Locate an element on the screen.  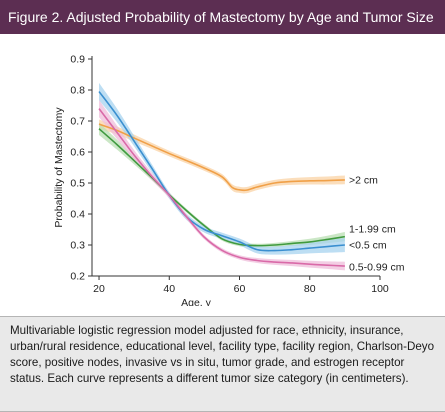
curve-labels: >2 cm 1-1.99 cm <0.5 cm 0.5-0.99 cm is located at coordinates (377, 223).